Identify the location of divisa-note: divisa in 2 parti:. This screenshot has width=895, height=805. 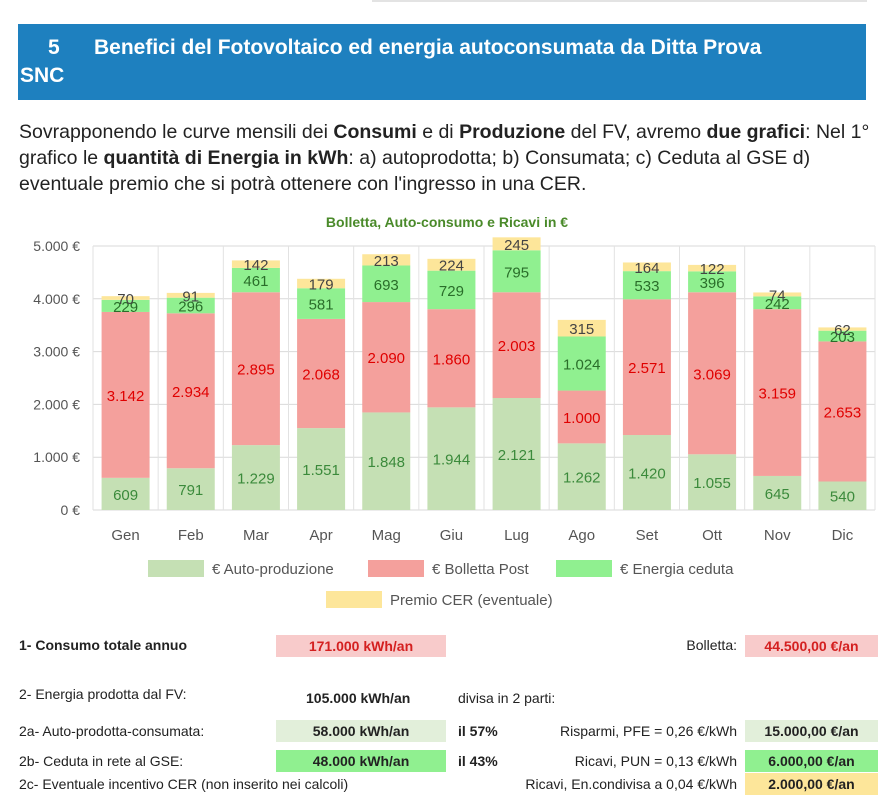
(507, 698).